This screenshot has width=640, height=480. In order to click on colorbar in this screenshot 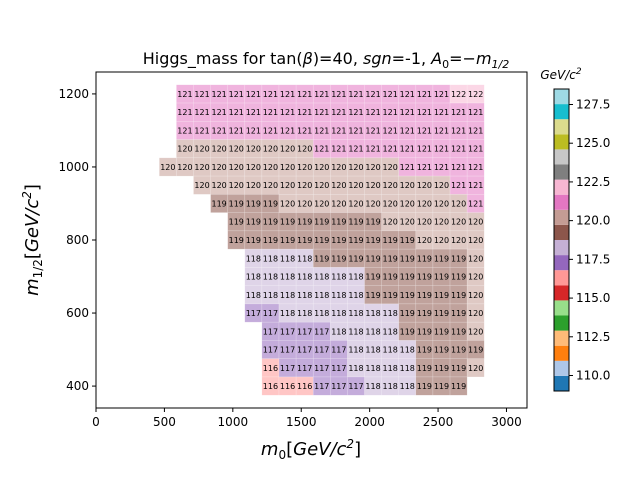, I will do `click(561, 240)`.